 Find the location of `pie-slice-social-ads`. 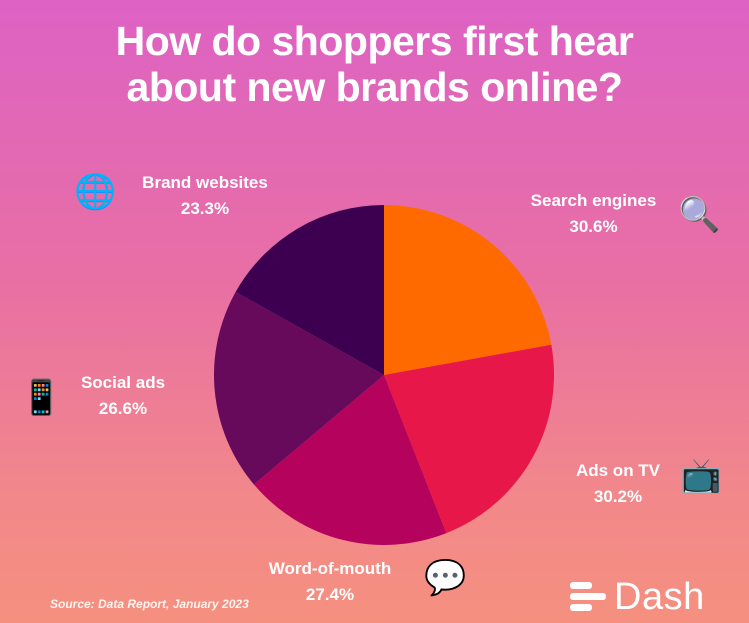

pie-slice-social-ads is located at coordinates (298, 388).